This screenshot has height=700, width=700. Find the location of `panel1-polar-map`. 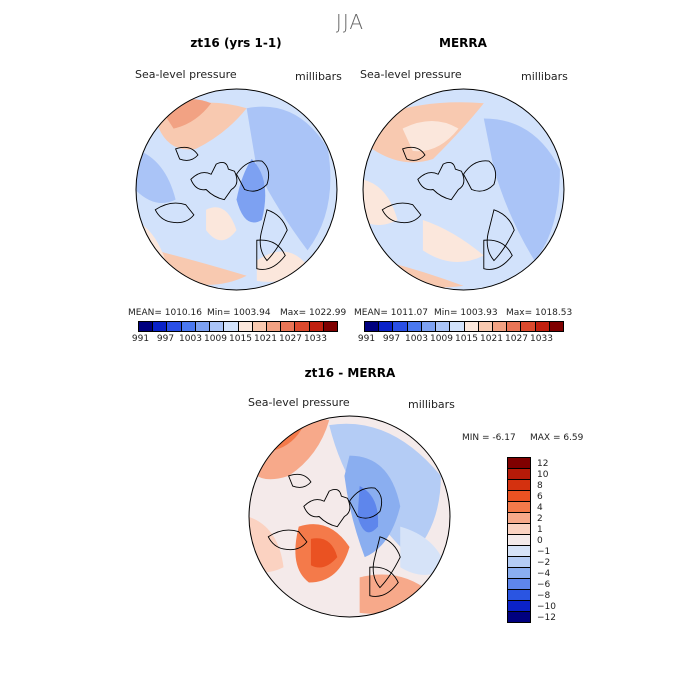

panel1-polar-map is located at coordinates (236, 189).